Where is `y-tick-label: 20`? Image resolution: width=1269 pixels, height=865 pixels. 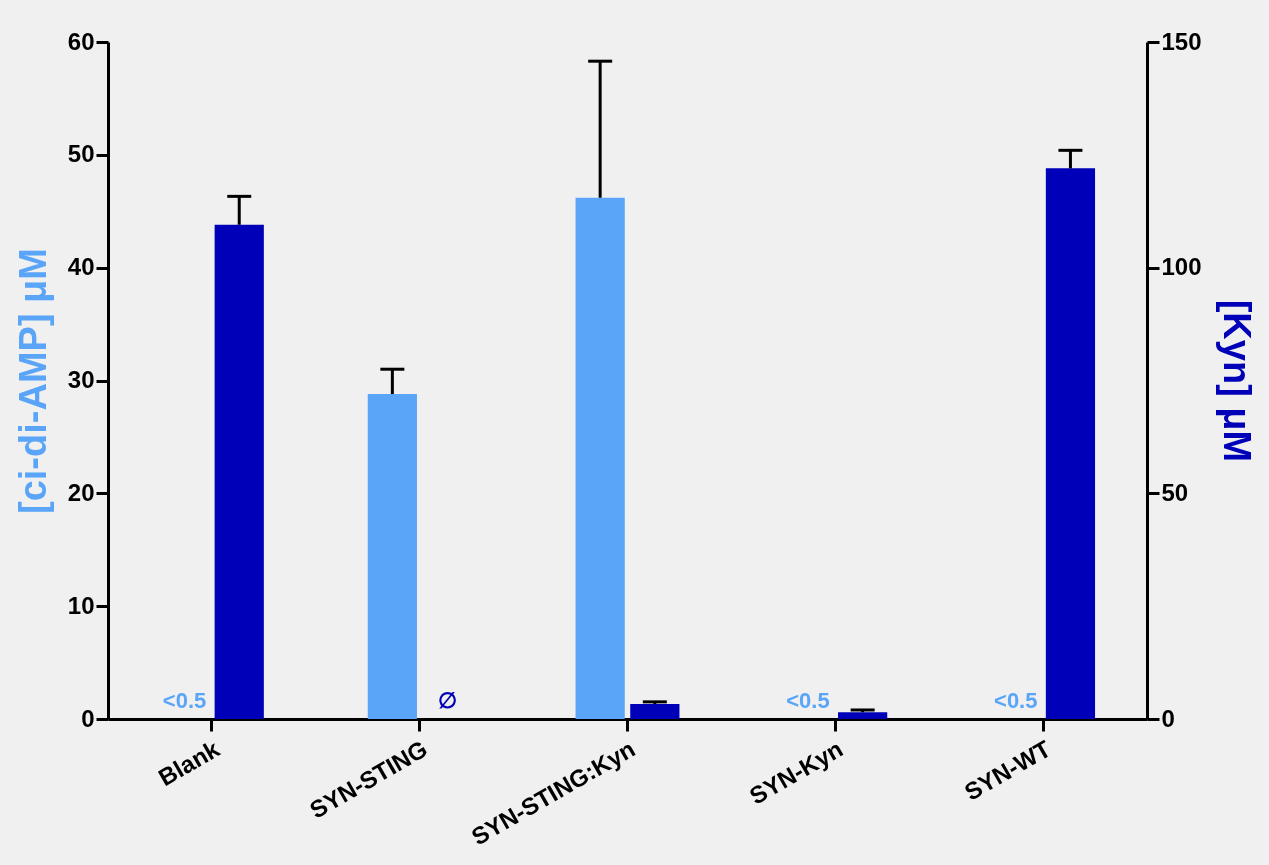 y-tick-label: 20 is located at coordinates (81, 492).